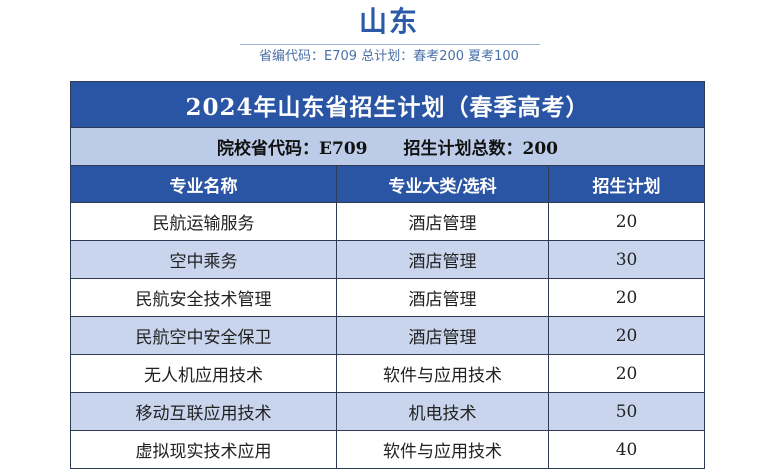 The image size is (778, 476). What do you see at coordinates (203, 411) in the screenshot?
I see `major-cell: 移动互联应用技术` at bounding box center [203, 411].